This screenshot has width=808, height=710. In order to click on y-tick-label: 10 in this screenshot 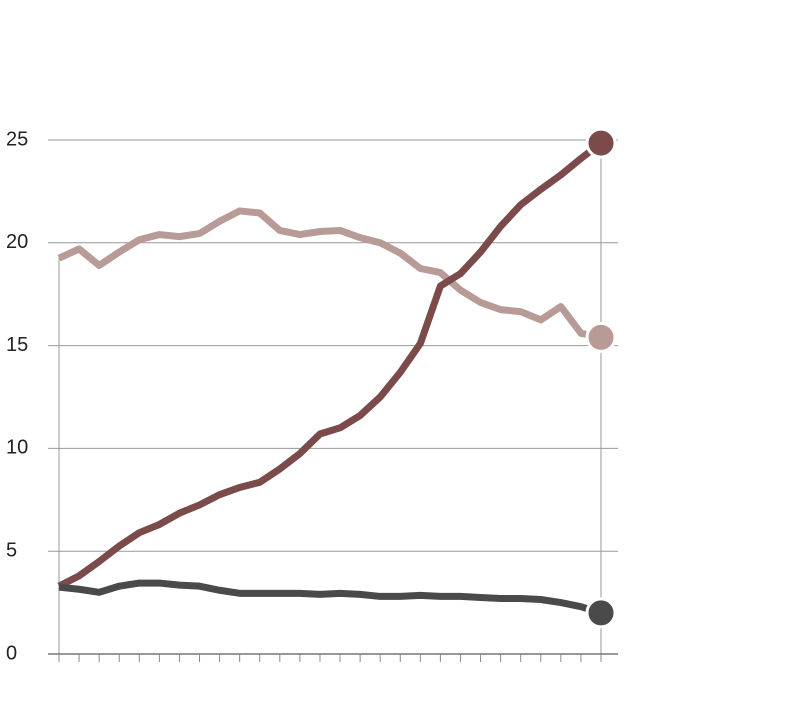, I will do `click(17, 448)`.